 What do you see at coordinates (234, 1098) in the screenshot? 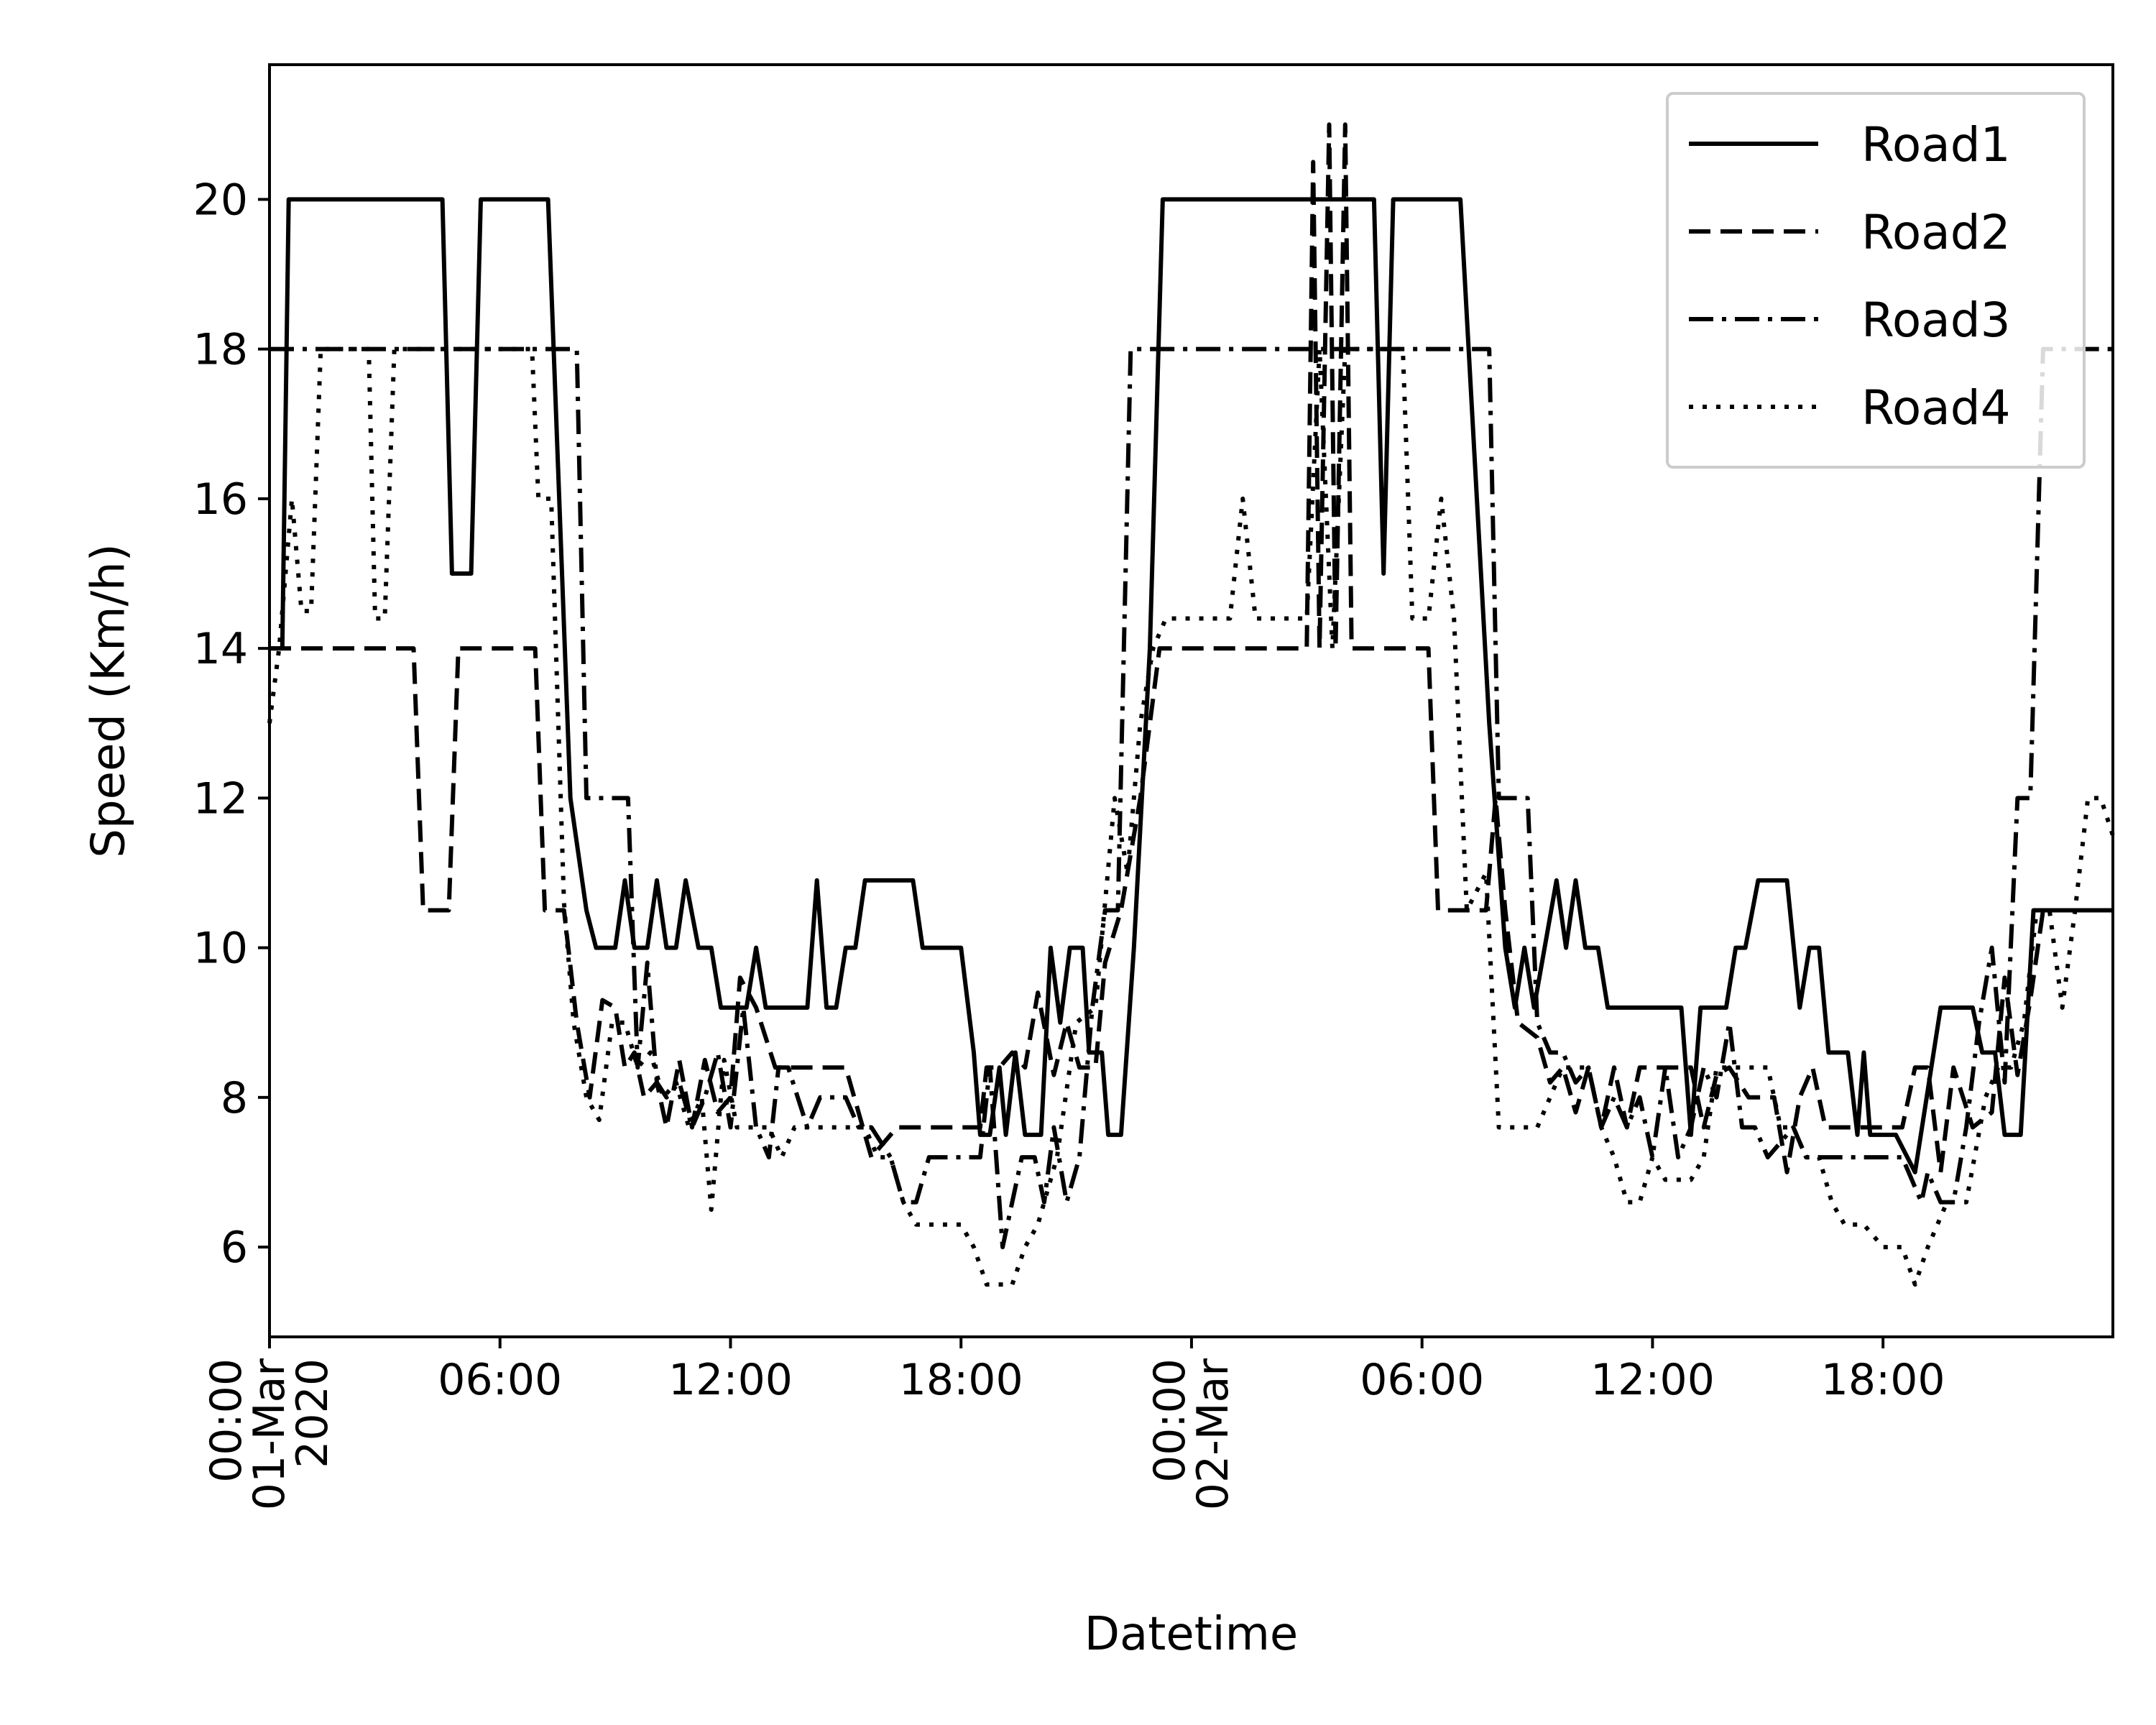
I see `y-tick-label: 8` at bounding box center [234, 1098].